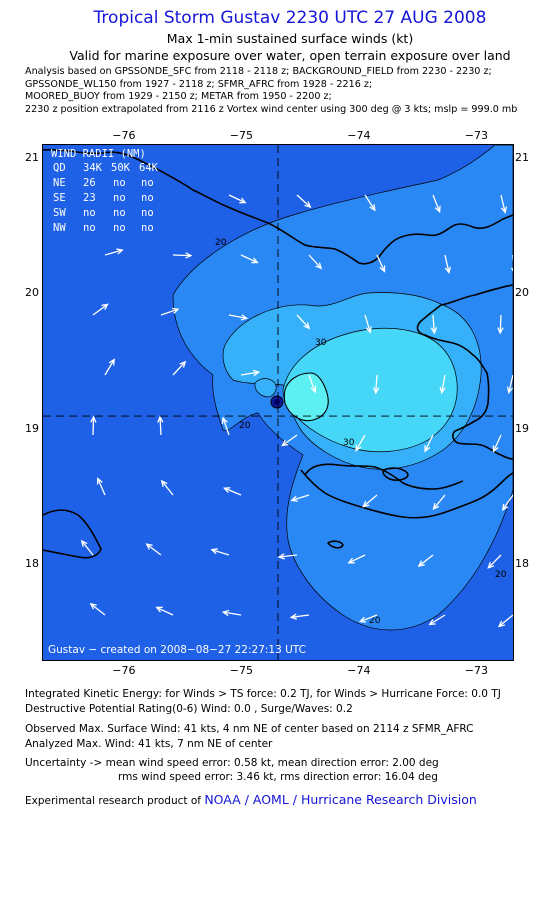  What do you see at coordinates (115, 801) in the screenshot?
I see `credit-prefix: Experimental research product of` at bounding box center [115, 801].